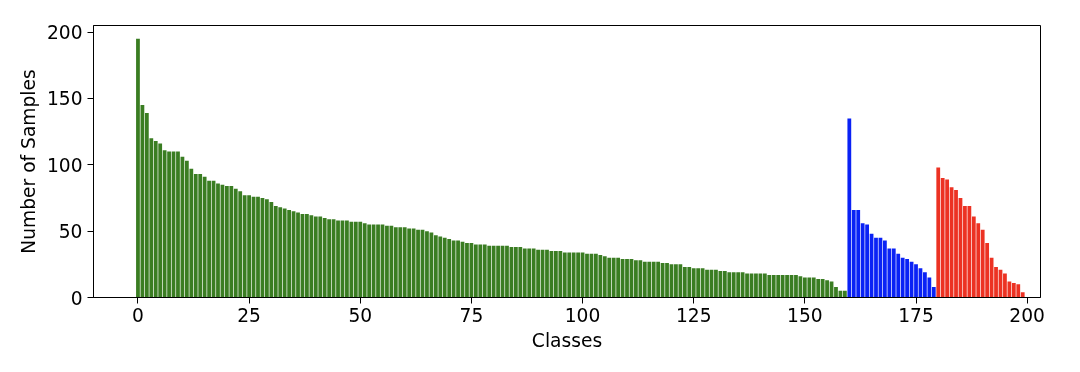  What do you see at coordinates (916, 315) in the screenshot?
I see `x-tick-label: 175` at bounding box center [916, 315].